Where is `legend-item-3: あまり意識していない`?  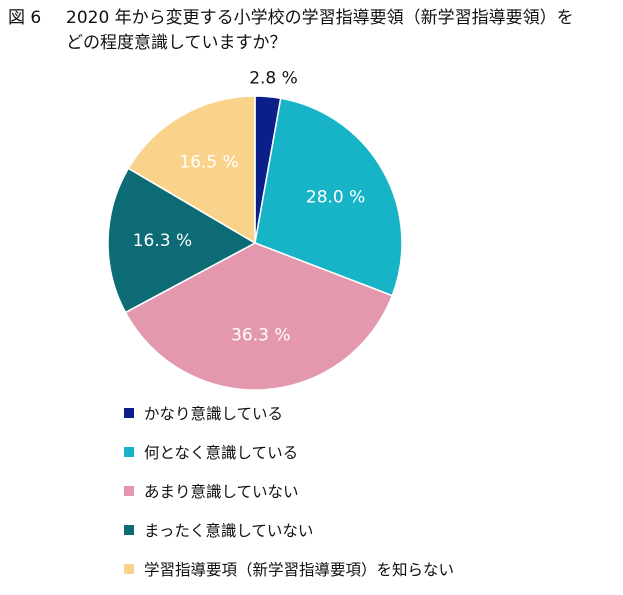 legend-item-3: あまり意識していない is located at coordinates (364, 491).